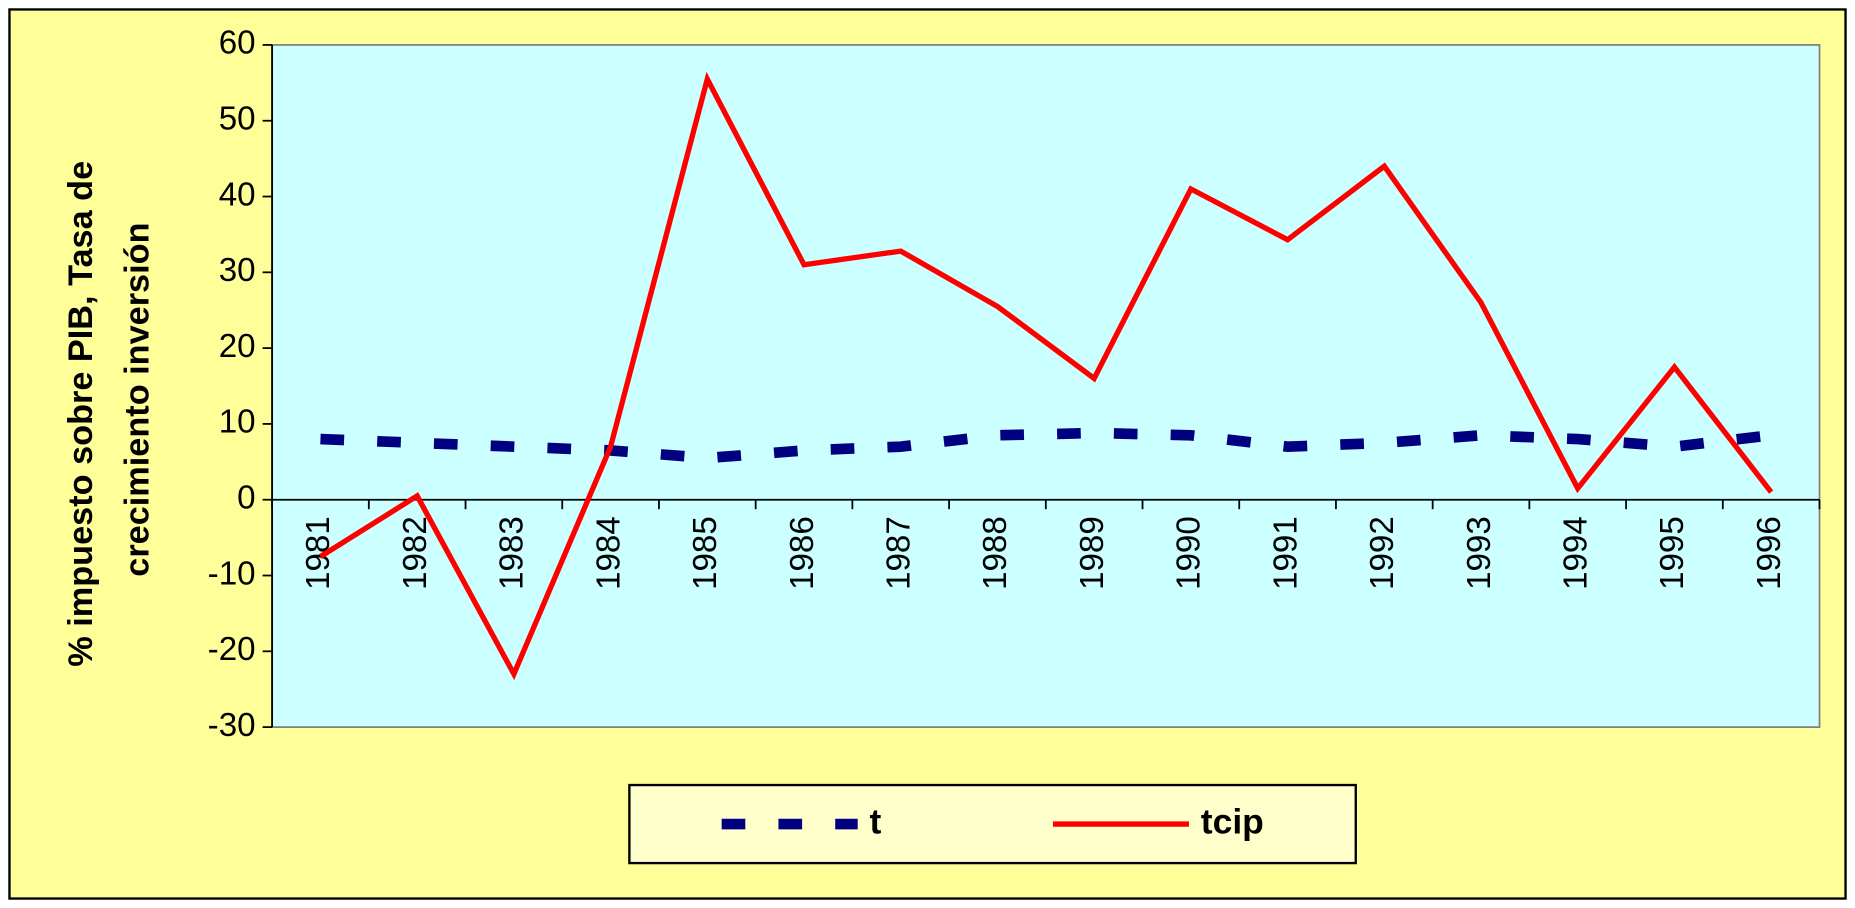 The width and height of the screenshot is (1855, 908). Describe the element at coordinates (138, 399) in the screenshot. I see `y-axis-label: crecimiento inversión` at that location.